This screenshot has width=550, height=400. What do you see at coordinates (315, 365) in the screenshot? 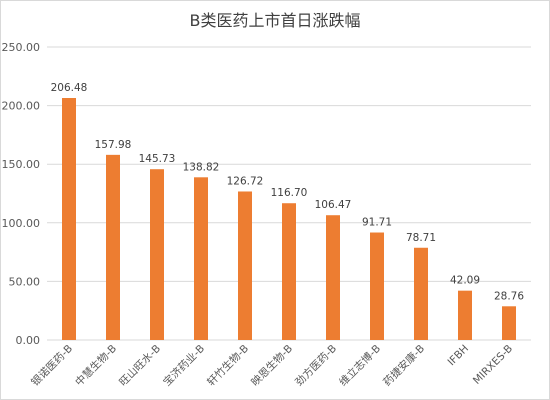
I see `x-tick-label: 劲方医药-B` at bounding box center [315, 365].